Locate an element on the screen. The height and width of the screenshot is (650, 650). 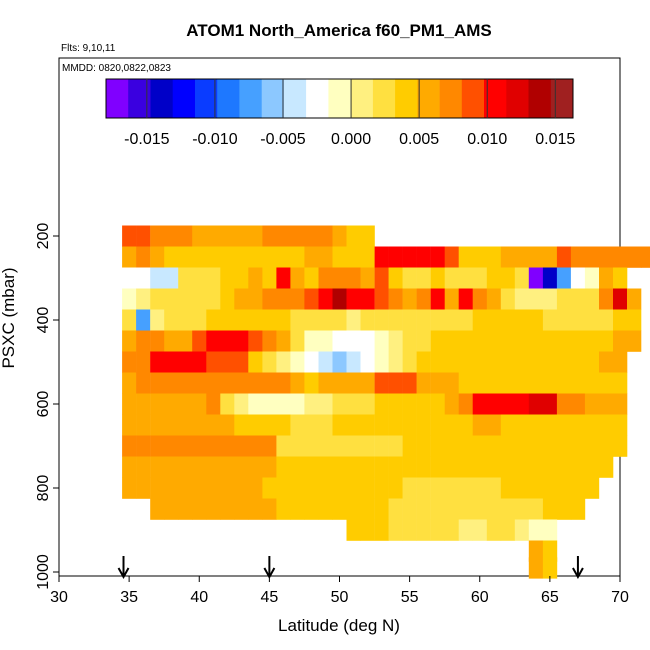
colorbar-swatch is located at coordinates (517, 98).